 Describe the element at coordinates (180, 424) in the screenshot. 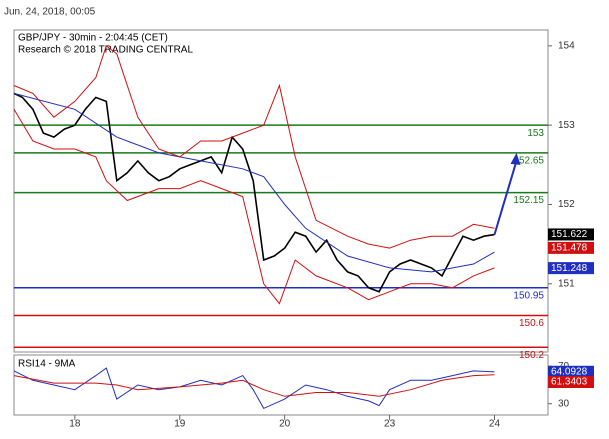

I see `x-tick-label: 19` at that location.